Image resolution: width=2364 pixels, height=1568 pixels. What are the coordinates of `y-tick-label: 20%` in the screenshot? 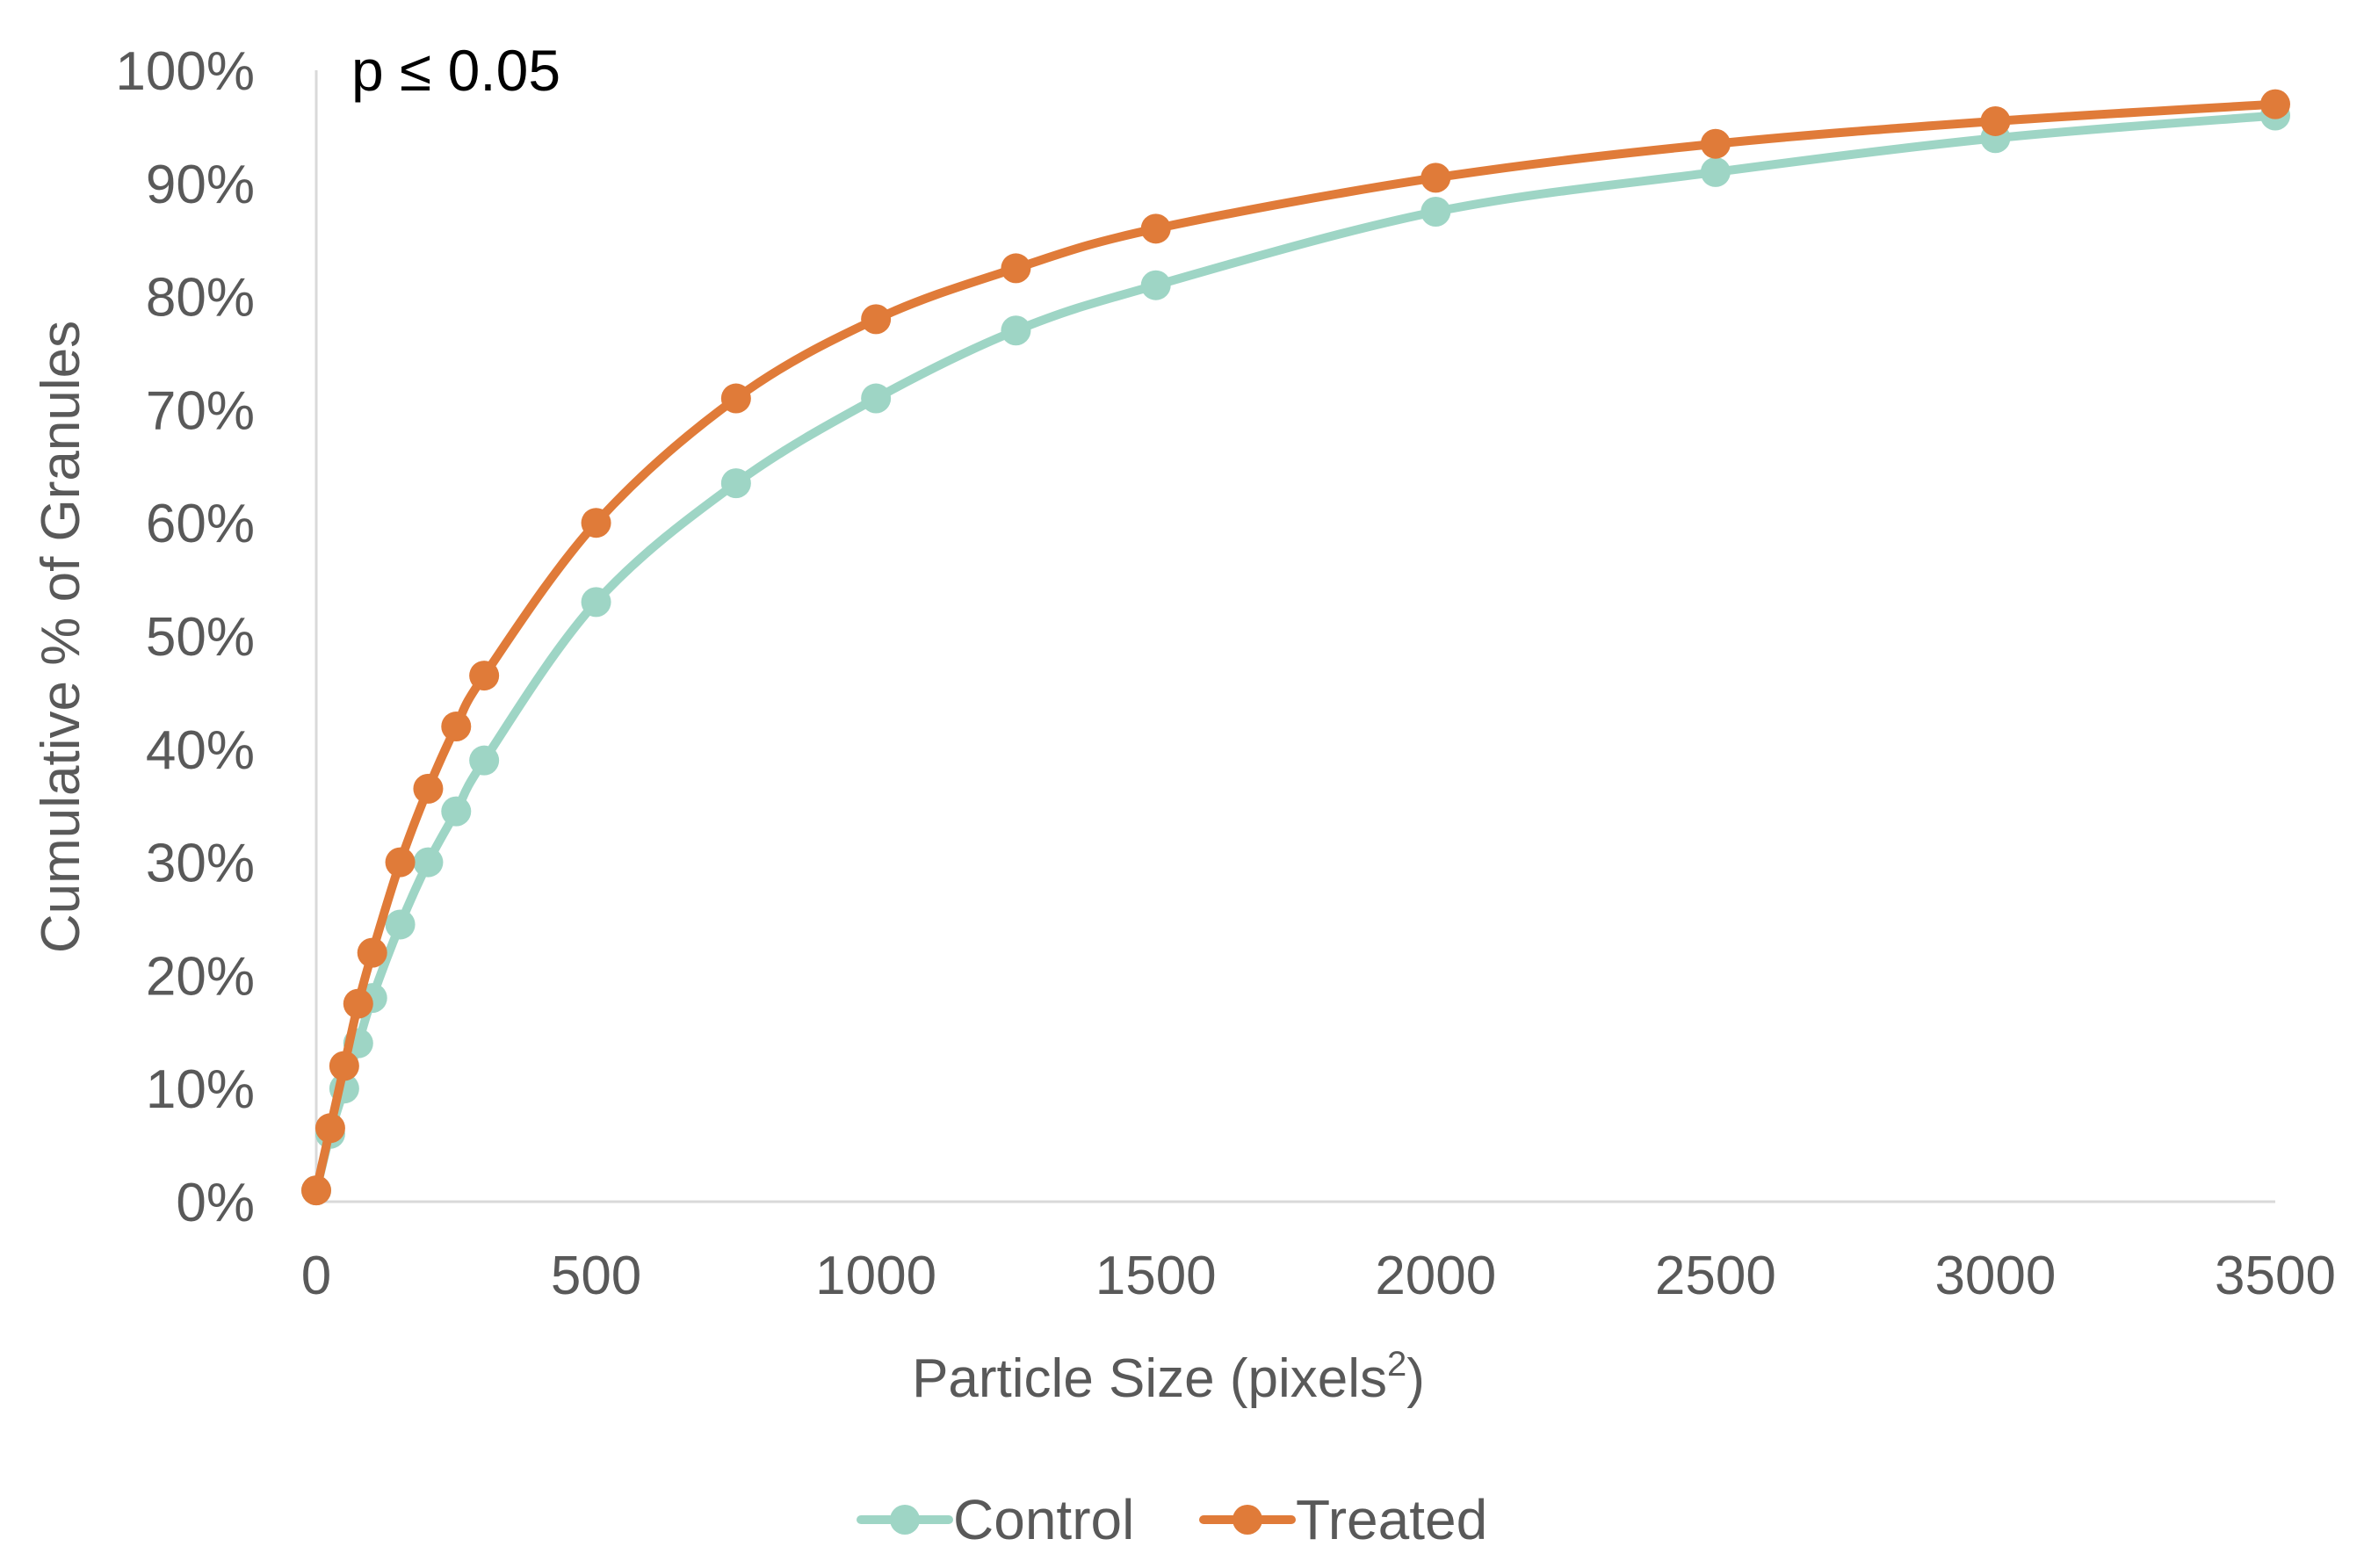 It's located at (201, 976).